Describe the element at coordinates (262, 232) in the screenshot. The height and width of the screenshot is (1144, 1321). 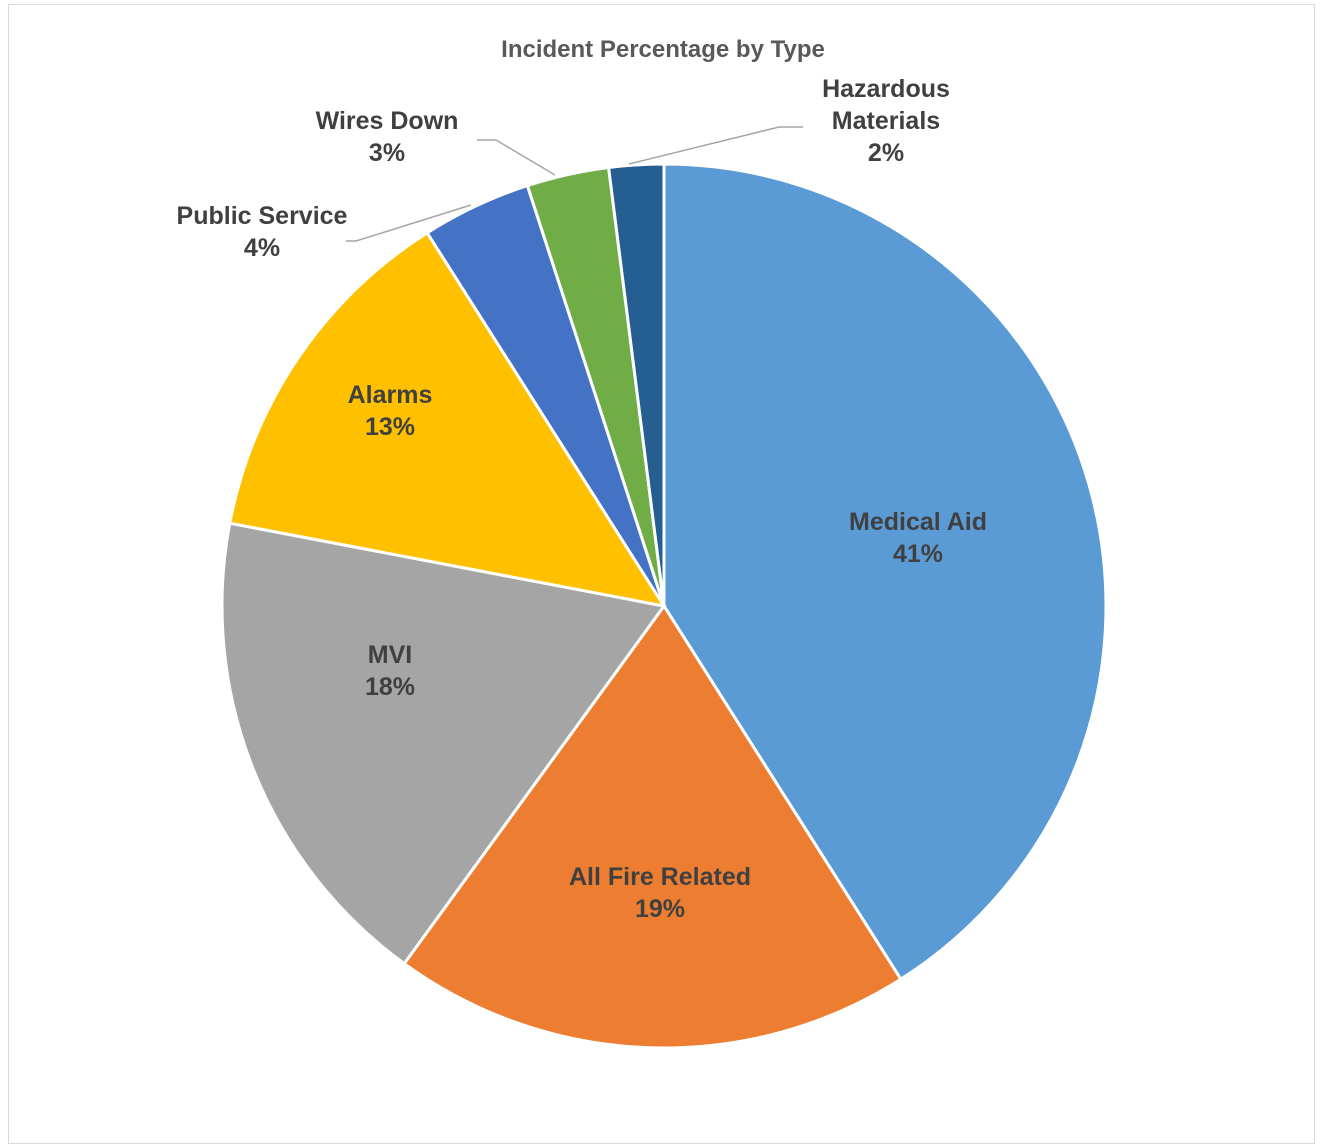
I see `data-label-public-service: Public Service 4%` at that location.